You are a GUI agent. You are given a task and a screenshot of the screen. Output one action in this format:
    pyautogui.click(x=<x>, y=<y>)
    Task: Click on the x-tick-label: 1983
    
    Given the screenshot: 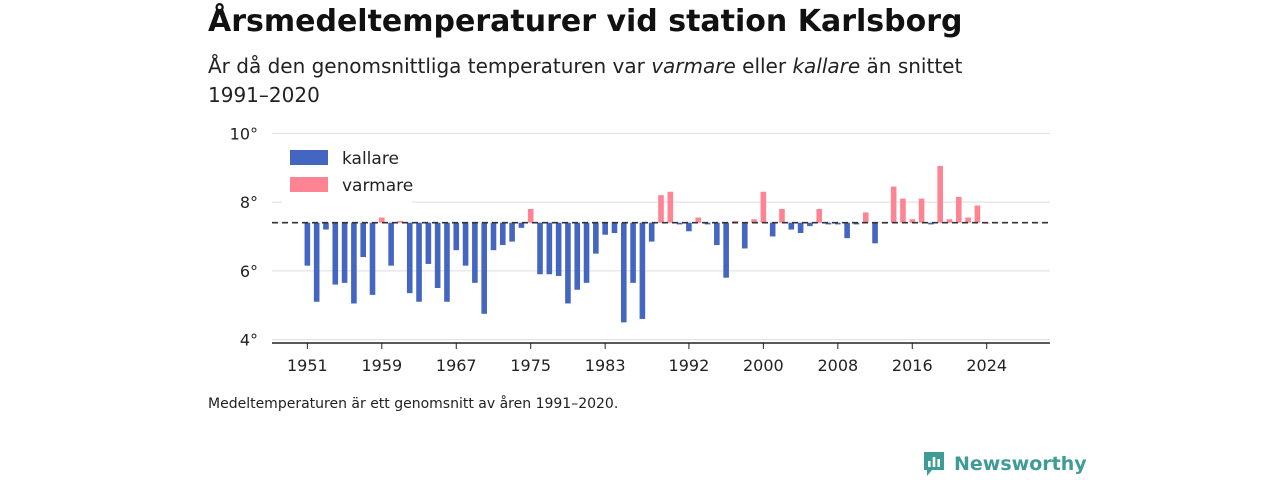 What is the action you would take?
    pyautogui.click(x=605, y=365)
    